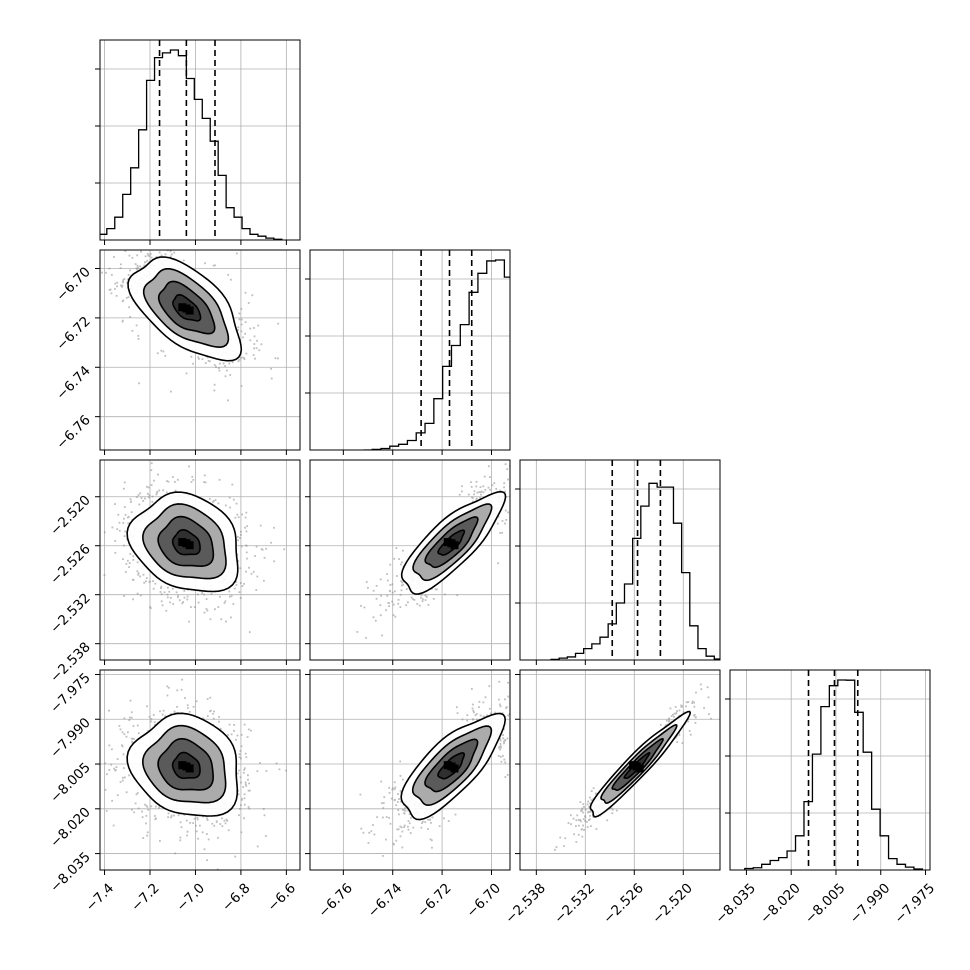 The height and width of the screenshot is (970, 970). Describe the element at coordinates (484, 900) in the screenshot. I see `x-tick-label: −6.70` at that location.